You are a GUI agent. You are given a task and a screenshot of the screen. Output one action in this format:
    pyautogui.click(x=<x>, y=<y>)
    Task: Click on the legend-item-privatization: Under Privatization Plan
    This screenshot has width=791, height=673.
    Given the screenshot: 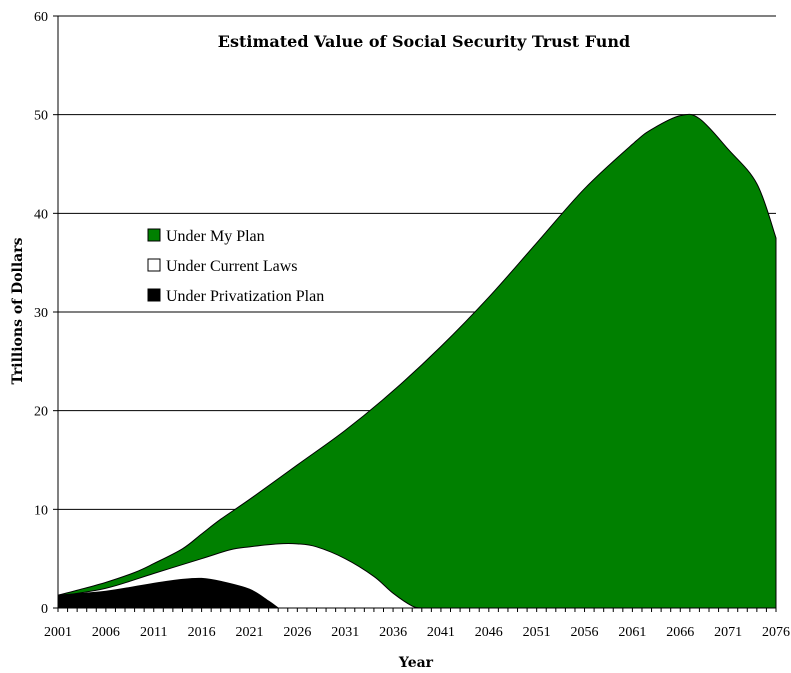 What is the action you would take?
    pyautogui.click(x=235, y=296)
    